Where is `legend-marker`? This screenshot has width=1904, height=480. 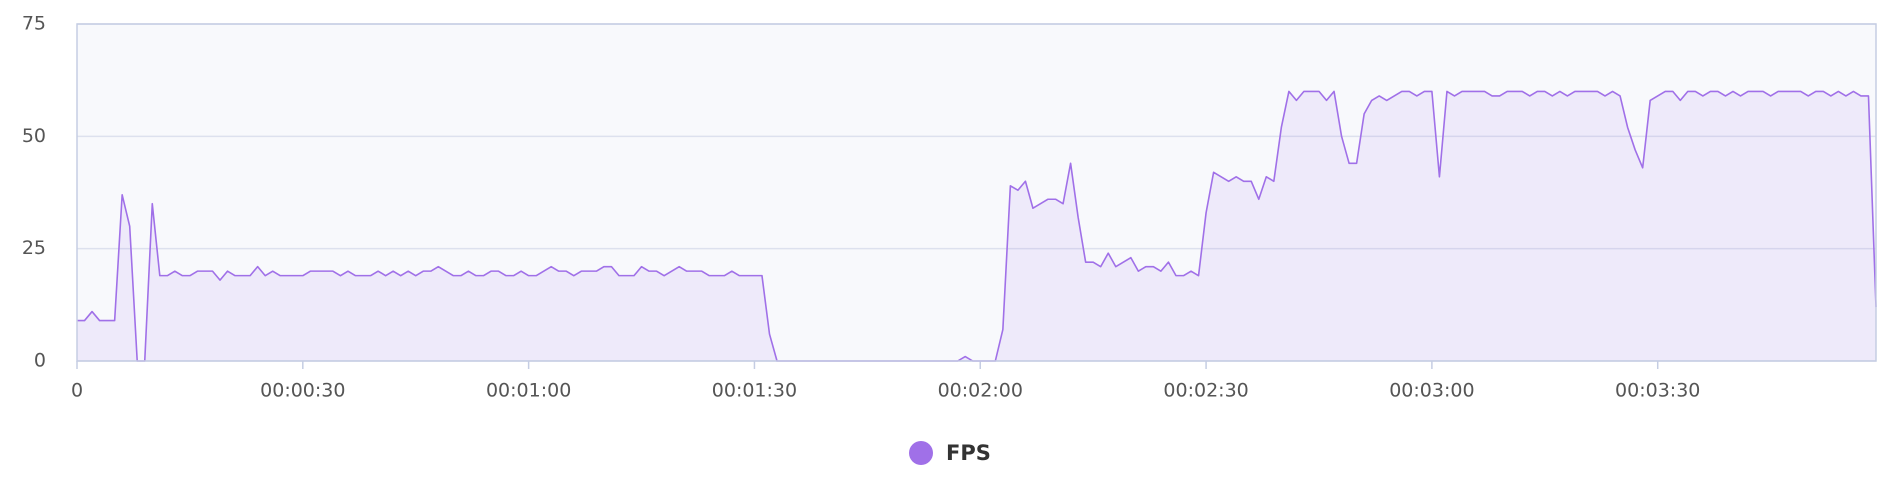
legend-marker is located at coordinates (921, 453).